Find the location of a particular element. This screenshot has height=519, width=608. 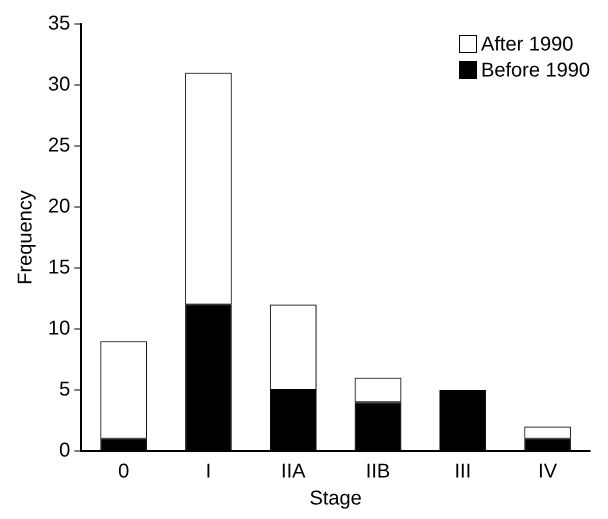

y-tick-label: 25 is located at coordinates (59, 145).